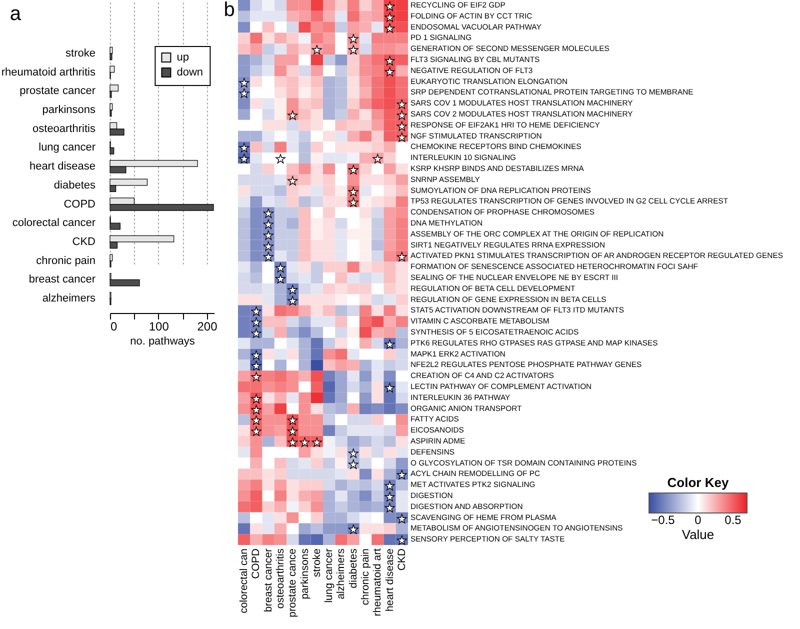  I want to click on legend-title: Color Key, so click(698, 482).